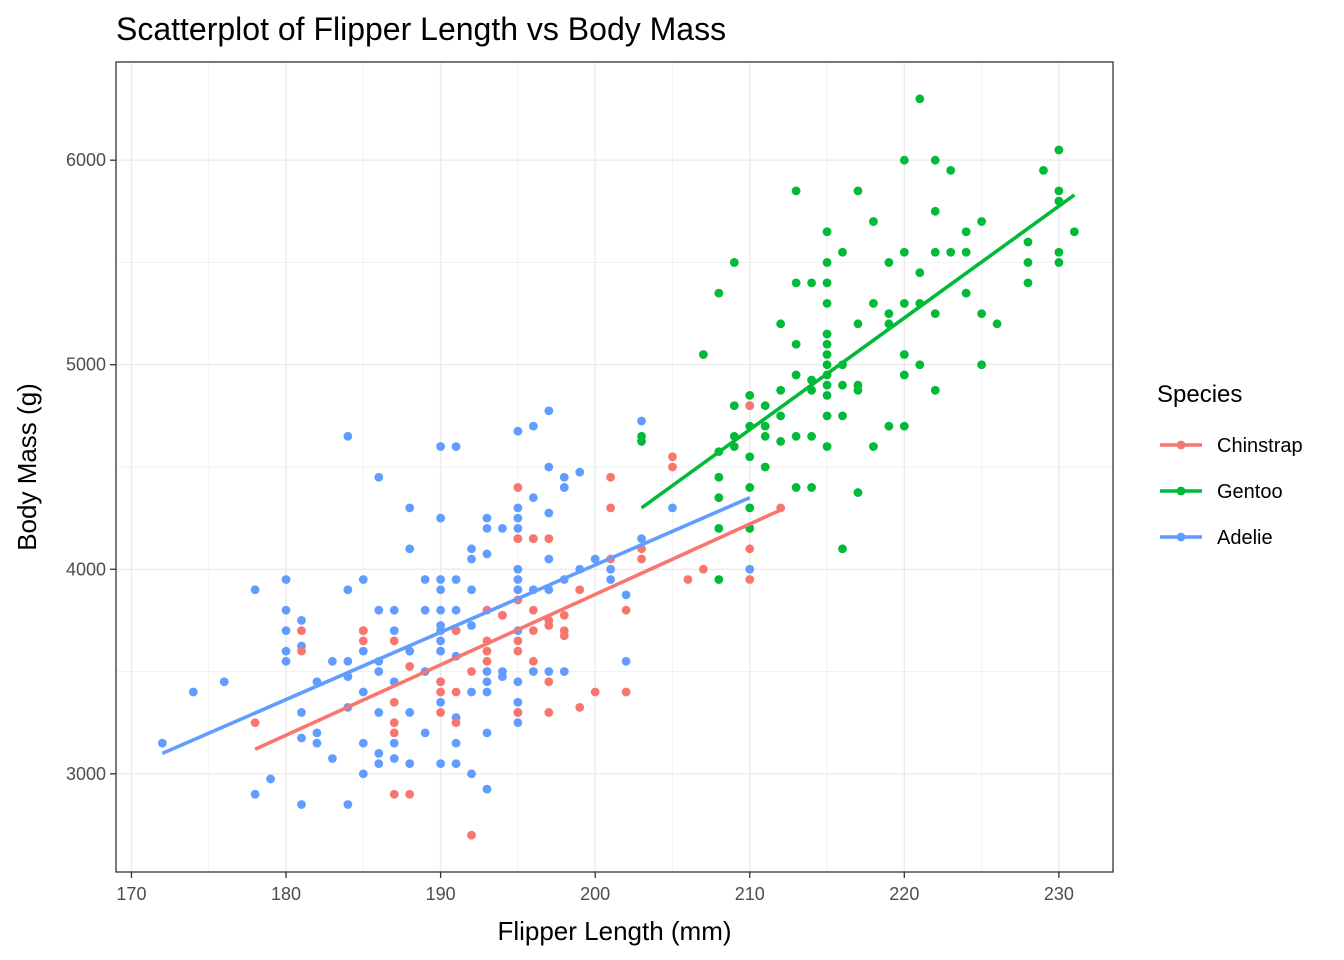 Image resolution: width=1344 pixels, height=960 pixels. Describe the element at coordinates (1216, 538) in the screenshot. I see `legend-item-adelie: Adelie` at that location.